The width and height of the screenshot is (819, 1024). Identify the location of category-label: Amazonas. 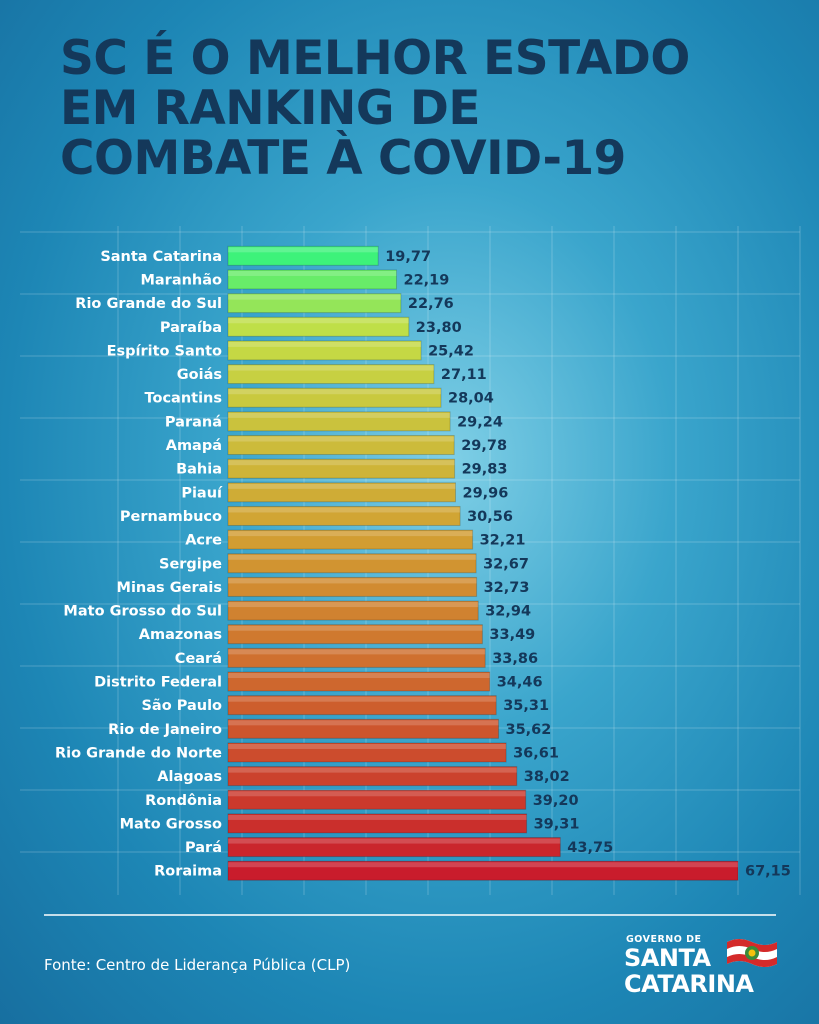
(180, 635).